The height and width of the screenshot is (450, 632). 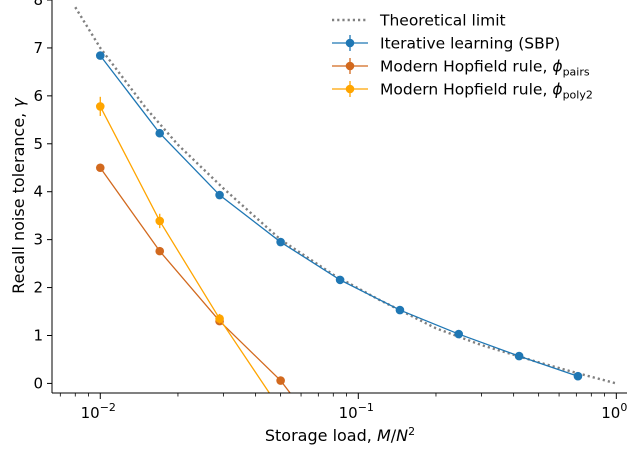 What do you see at coordinates (38, 335) in the screenshot?
I see `y-tick-label: 1` at bounding box center [38, 335].